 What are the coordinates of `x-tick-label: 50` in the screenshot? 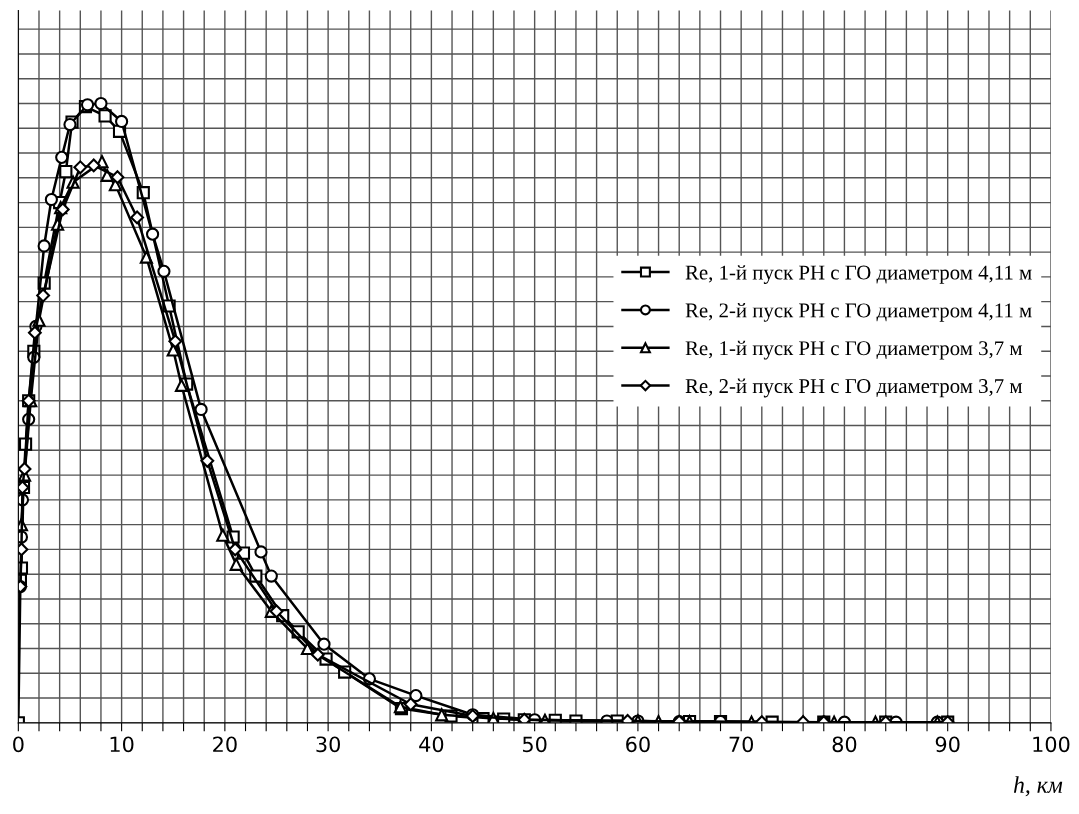 It's located at (535, 744).